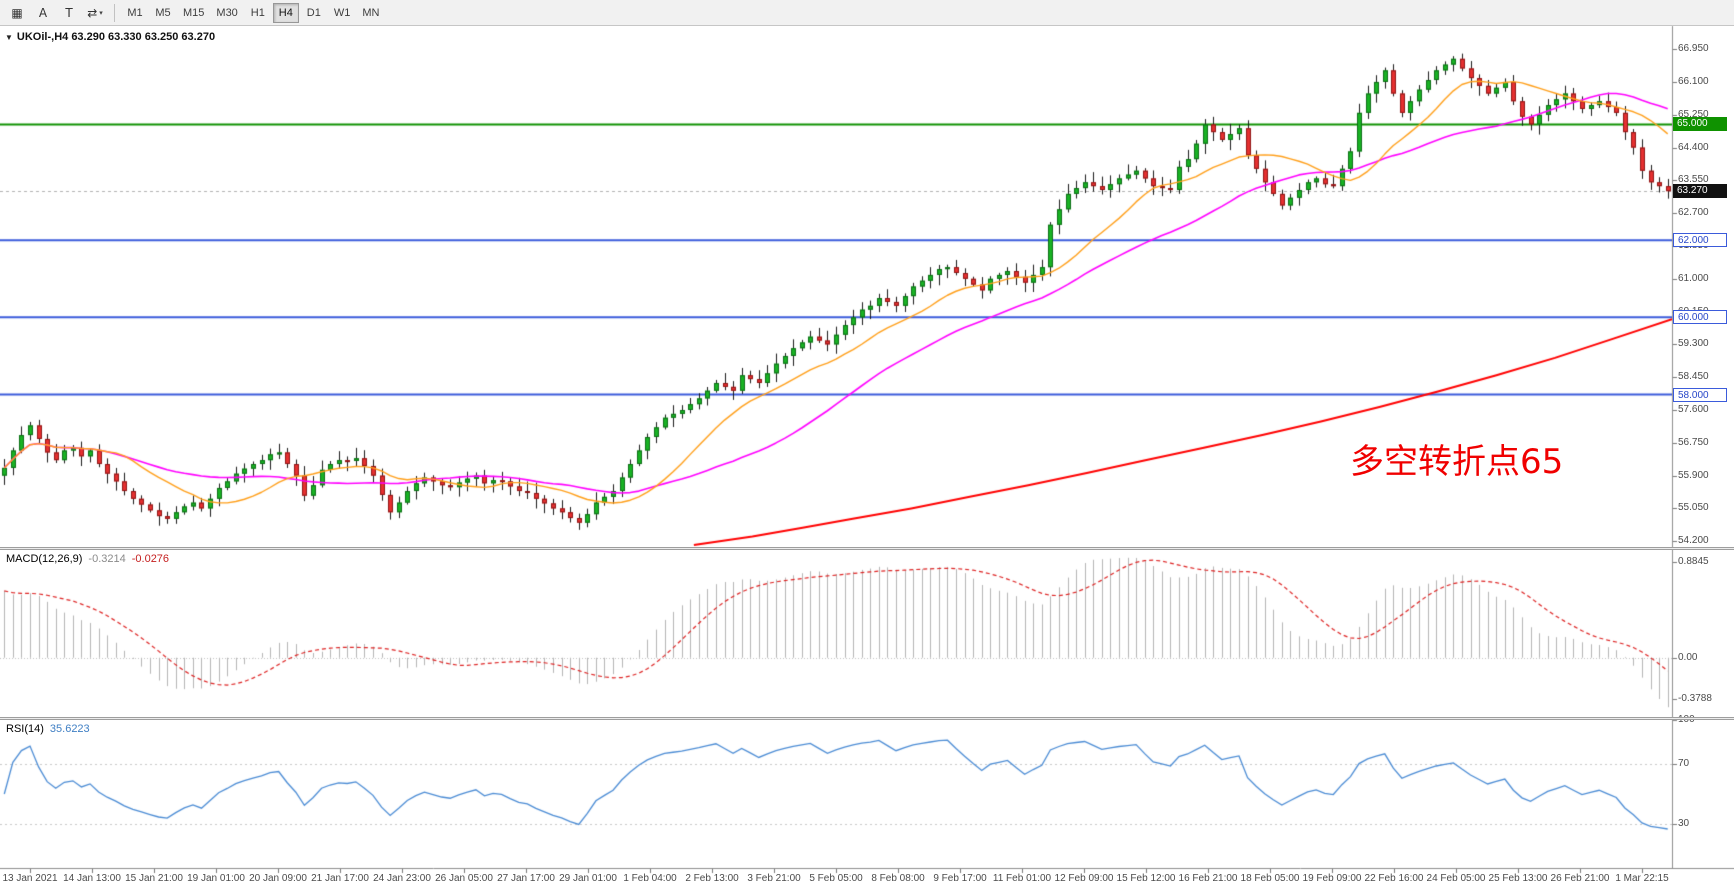  I want to click on hline-price-tag: 62.000, so click(1700, 240).